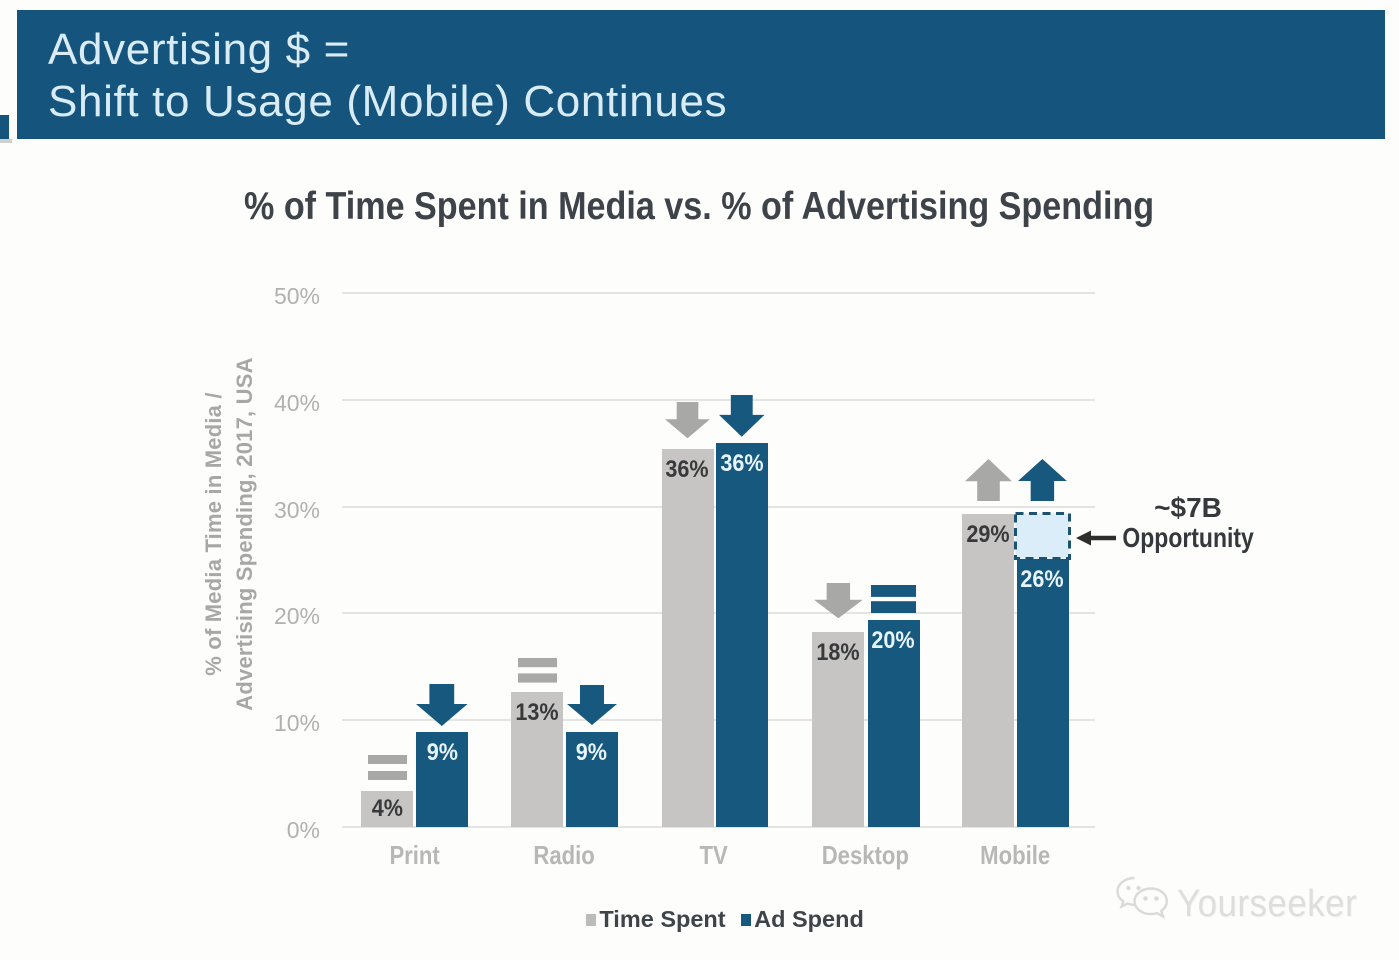 This screenshot has height=960, width=1399. I want to click on annotation-arrow-icon, so click(1096, 538).